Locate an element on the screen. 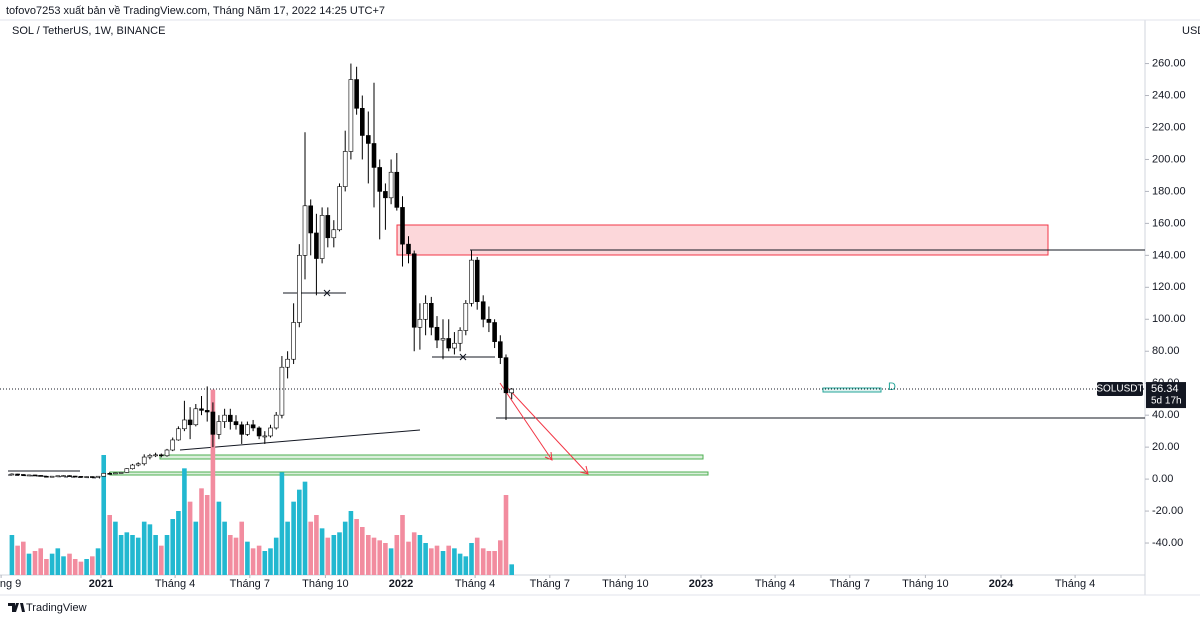  x-tick-label: 2022 is located at coordinates (401, 584).